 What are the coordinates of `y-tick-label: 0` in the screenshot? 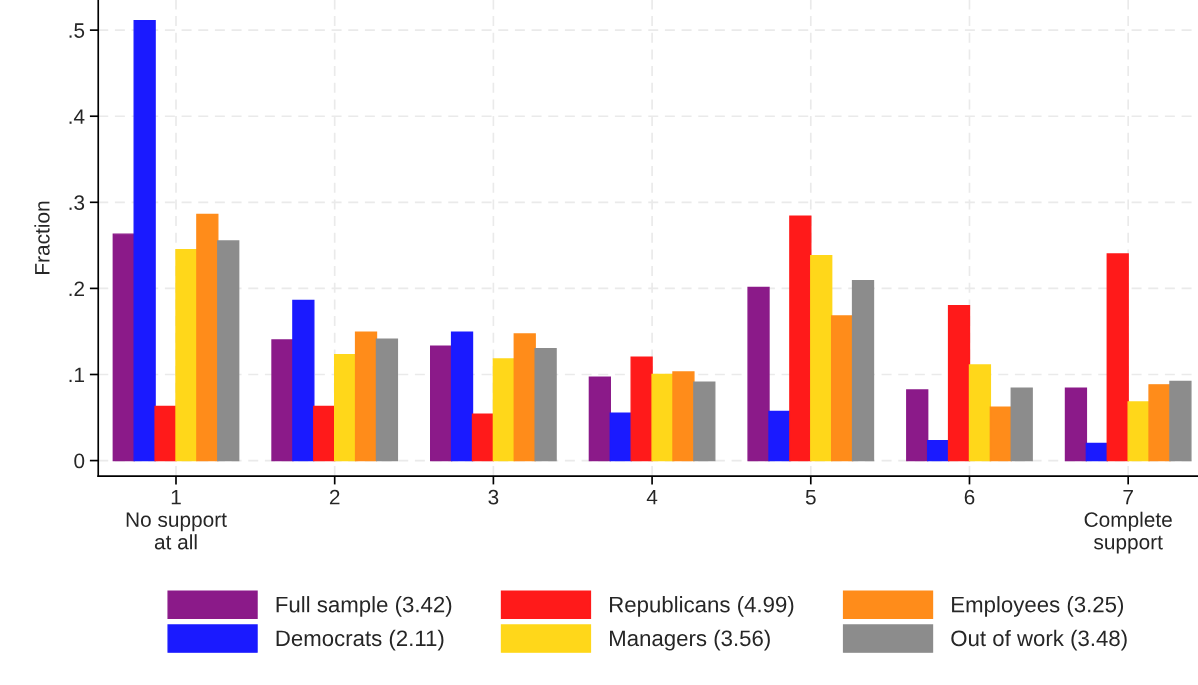 It's located at (79, 461).